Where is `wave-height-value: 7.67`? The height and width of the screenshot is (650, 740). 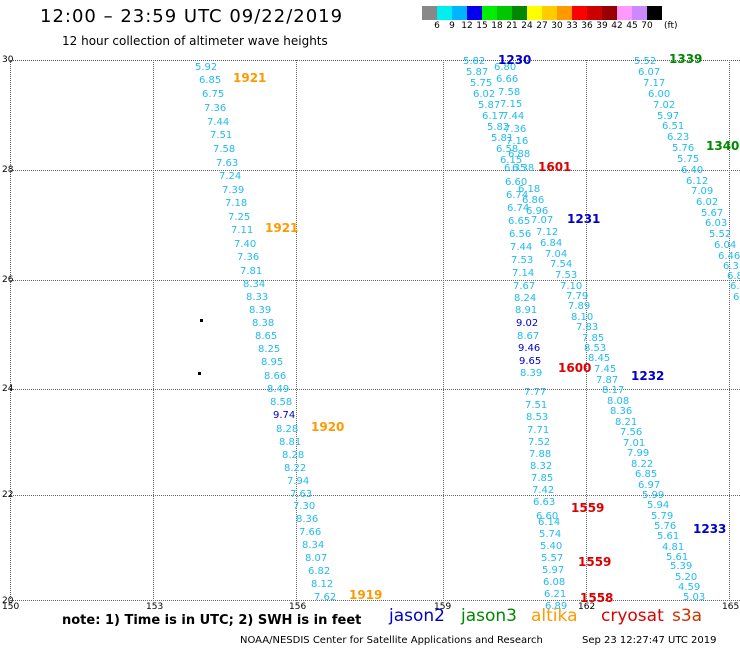 wave-height-value: 7.67 is located at coordinates (524, 286).